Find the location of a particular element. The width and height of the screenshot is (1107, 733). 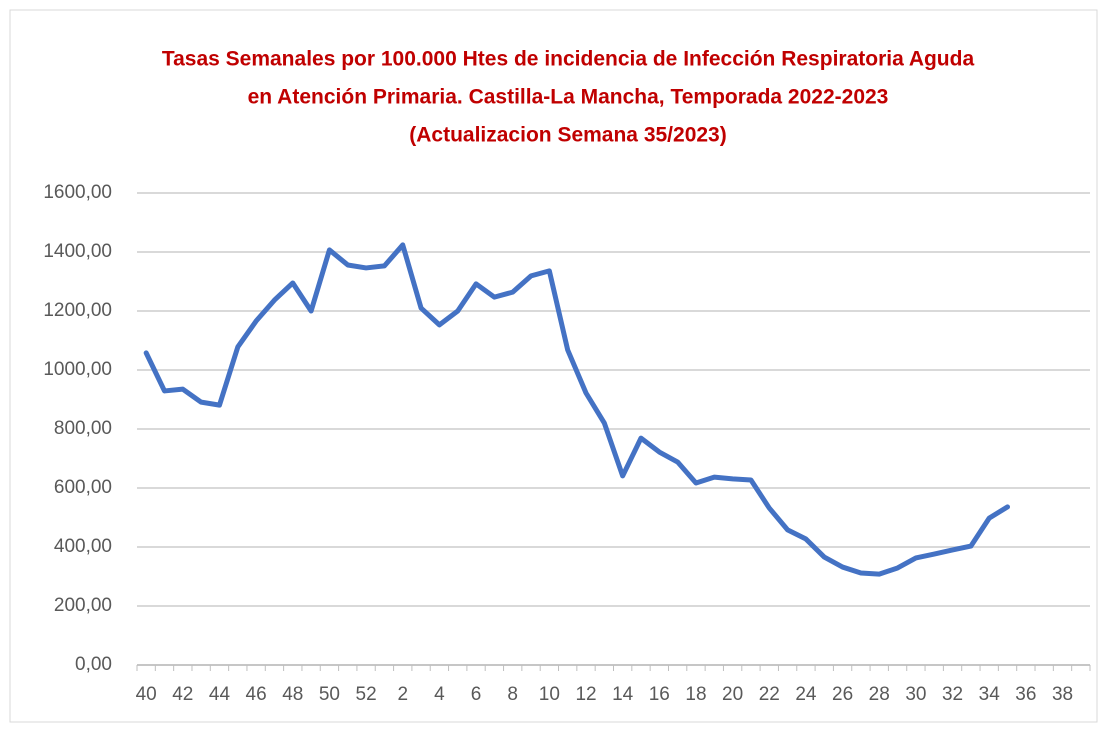

x-tick-label: 36 is located at coordinates (1025, 694).